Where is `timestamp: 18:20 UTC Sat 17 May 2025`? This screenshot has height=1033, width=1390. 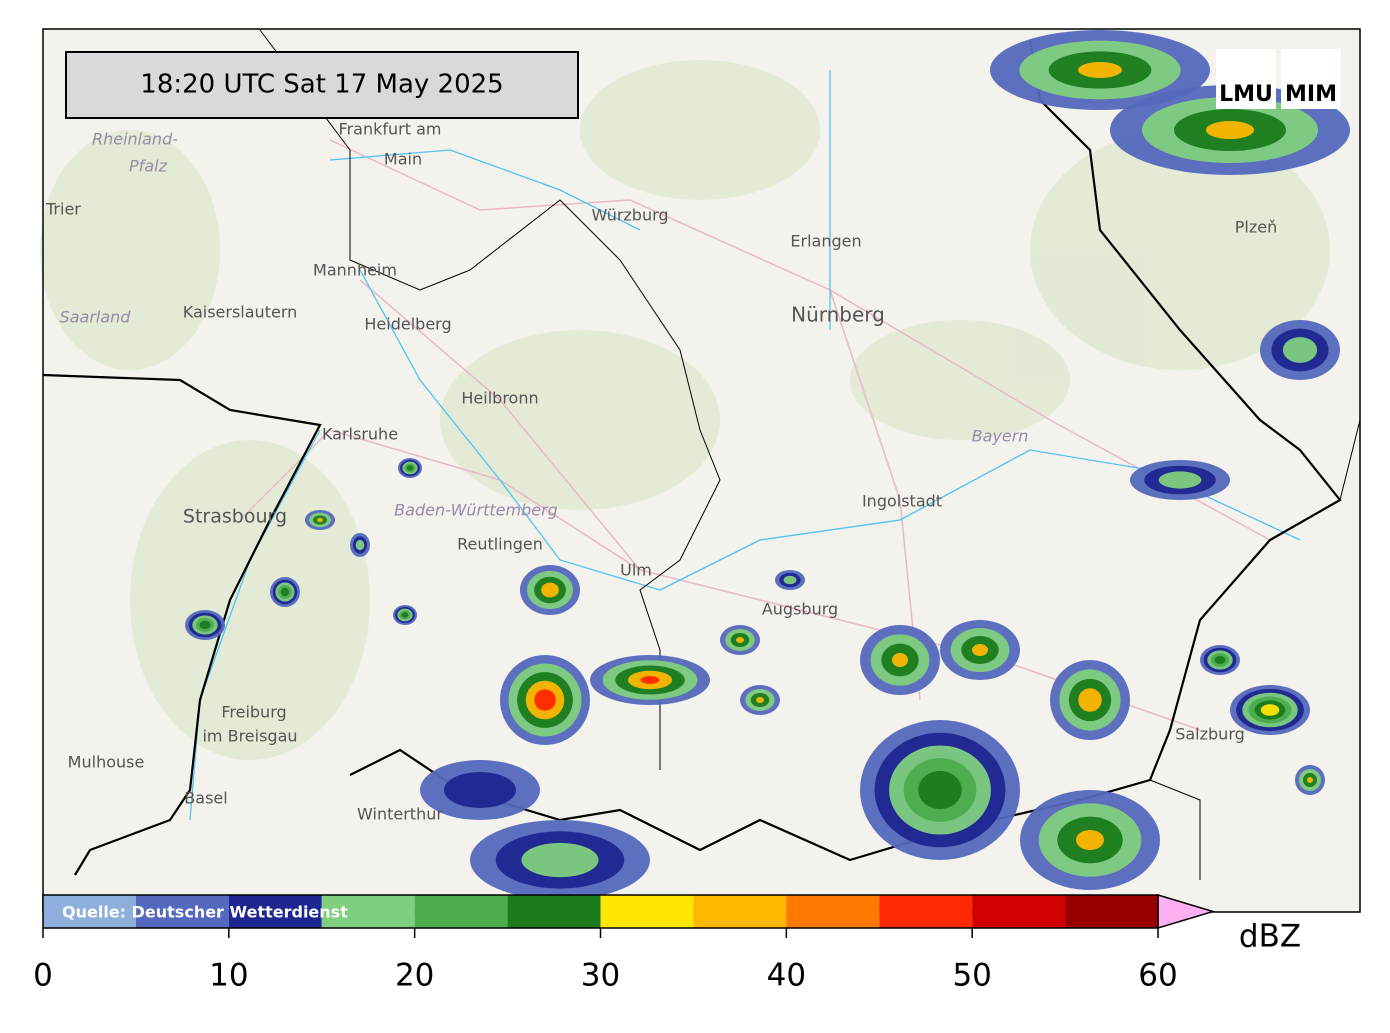 timestamp: 18:20 UTC Sat 17 May 2025 is located at coordinates (321, 85).